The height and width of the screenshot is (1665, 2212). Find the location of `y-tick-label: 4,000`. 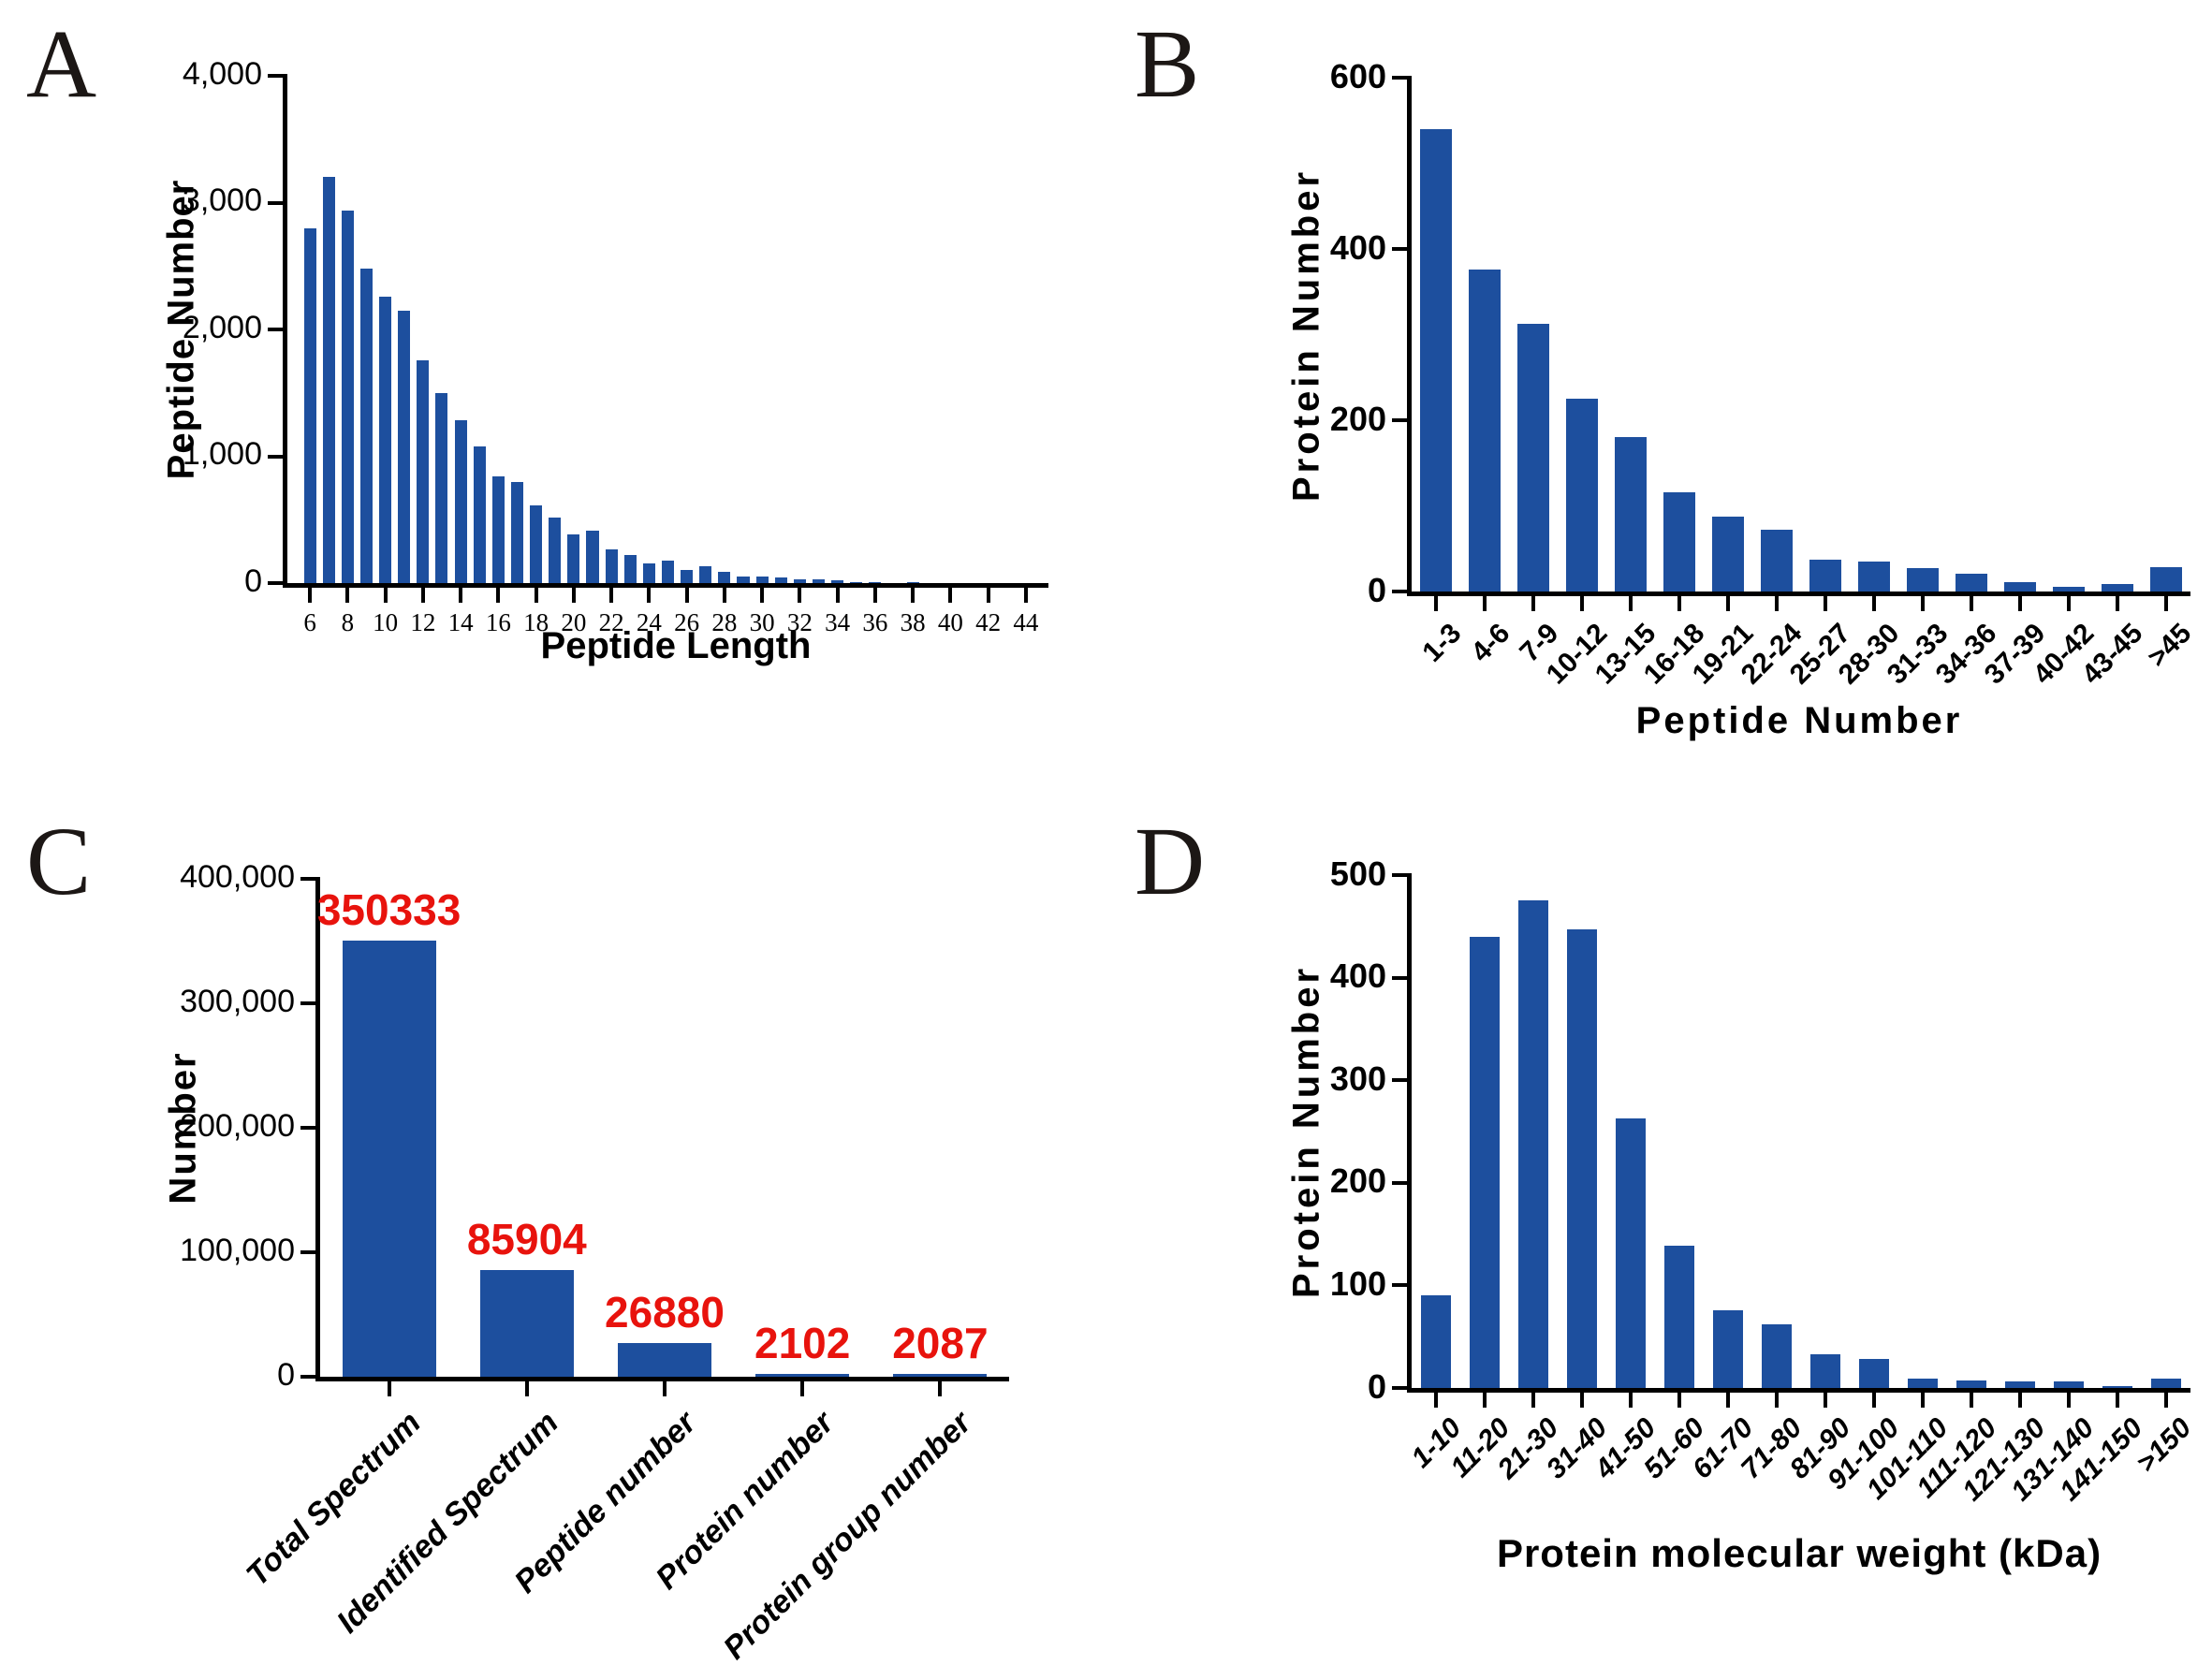

y-tick-label: 4,000 is located at coordinates (222, 73).